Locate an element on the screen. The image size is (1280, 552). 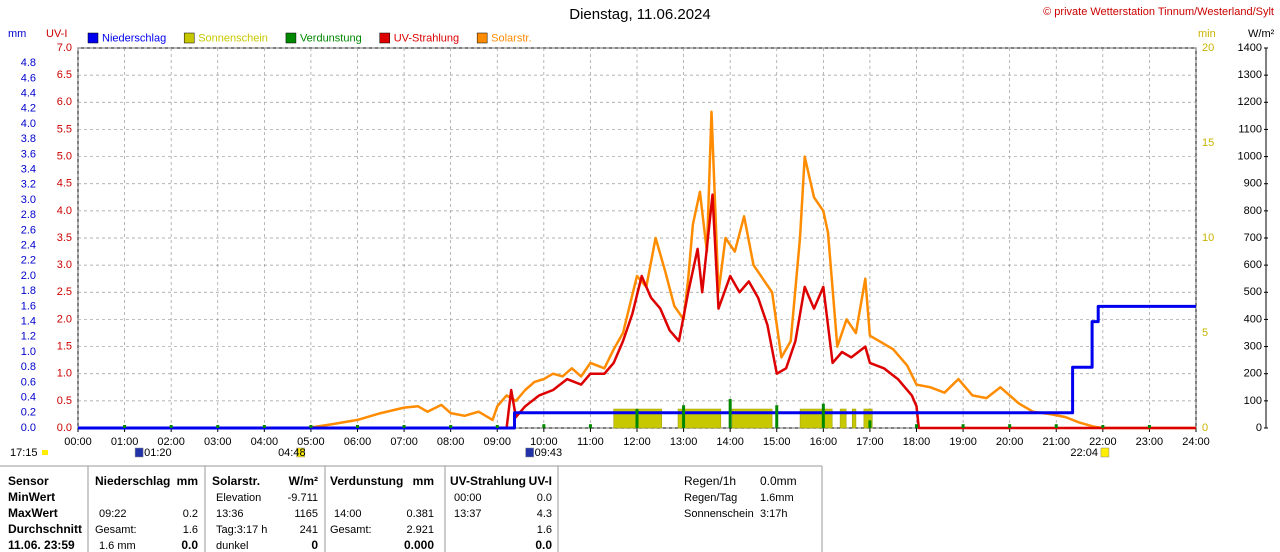
table-cell: 0.000 is located at coordinates (419, 545).